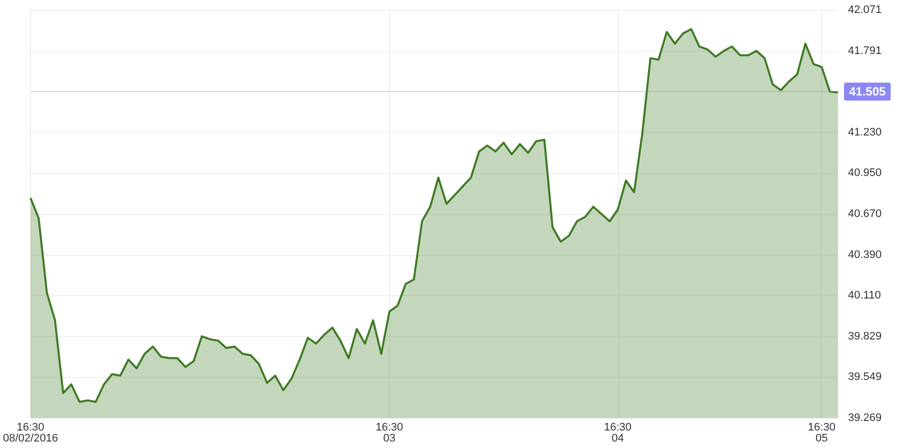  What do you see at coordinates (865, 50) in the screenshot?
I see `y-tick-label: 41.791` at bounding box center [865, 50].